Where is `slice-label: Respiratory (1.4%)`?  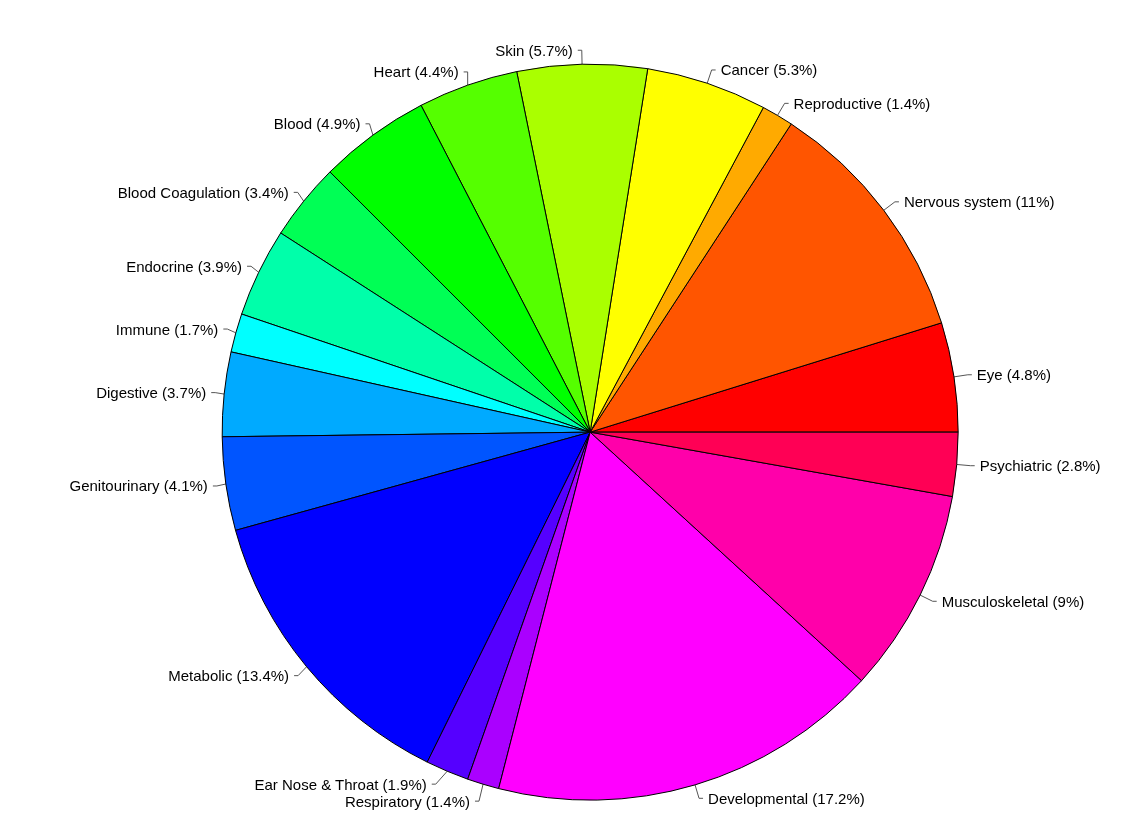
slice-label: Respiratory (1.4%) is located at coordinates (407, 801).